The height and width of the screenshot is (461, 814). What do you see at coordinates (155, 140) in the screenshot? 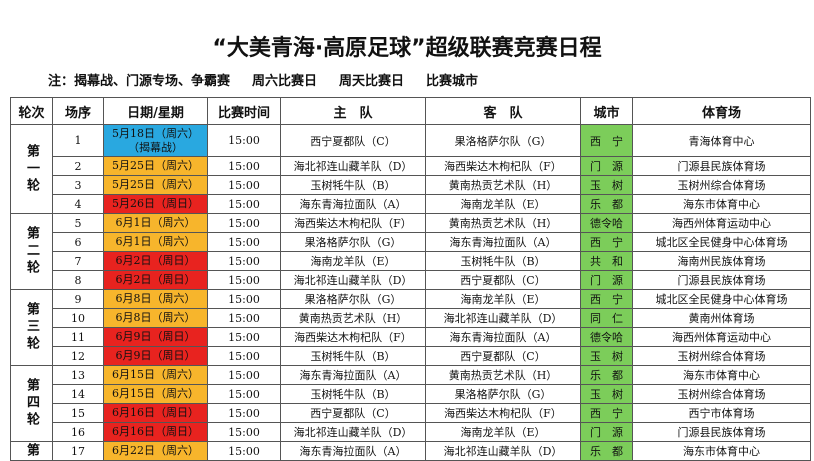
I see `date-cell: 5月18日（周六） （揭幕战）` at bounding box center [155, 140].